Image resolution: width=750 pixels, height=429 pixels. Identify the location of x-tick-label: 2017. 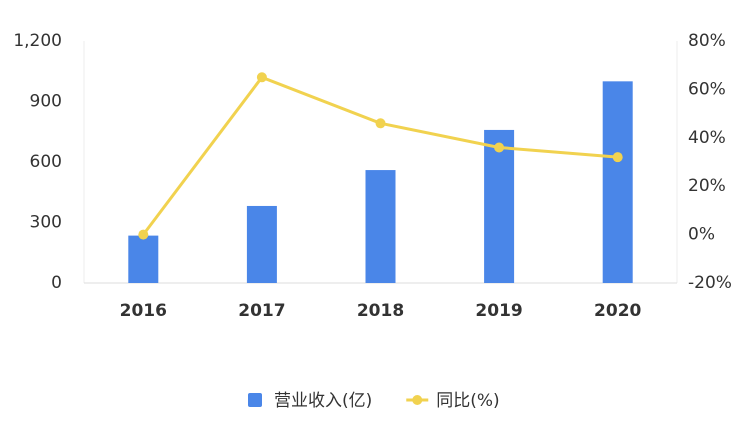
(261, 311).